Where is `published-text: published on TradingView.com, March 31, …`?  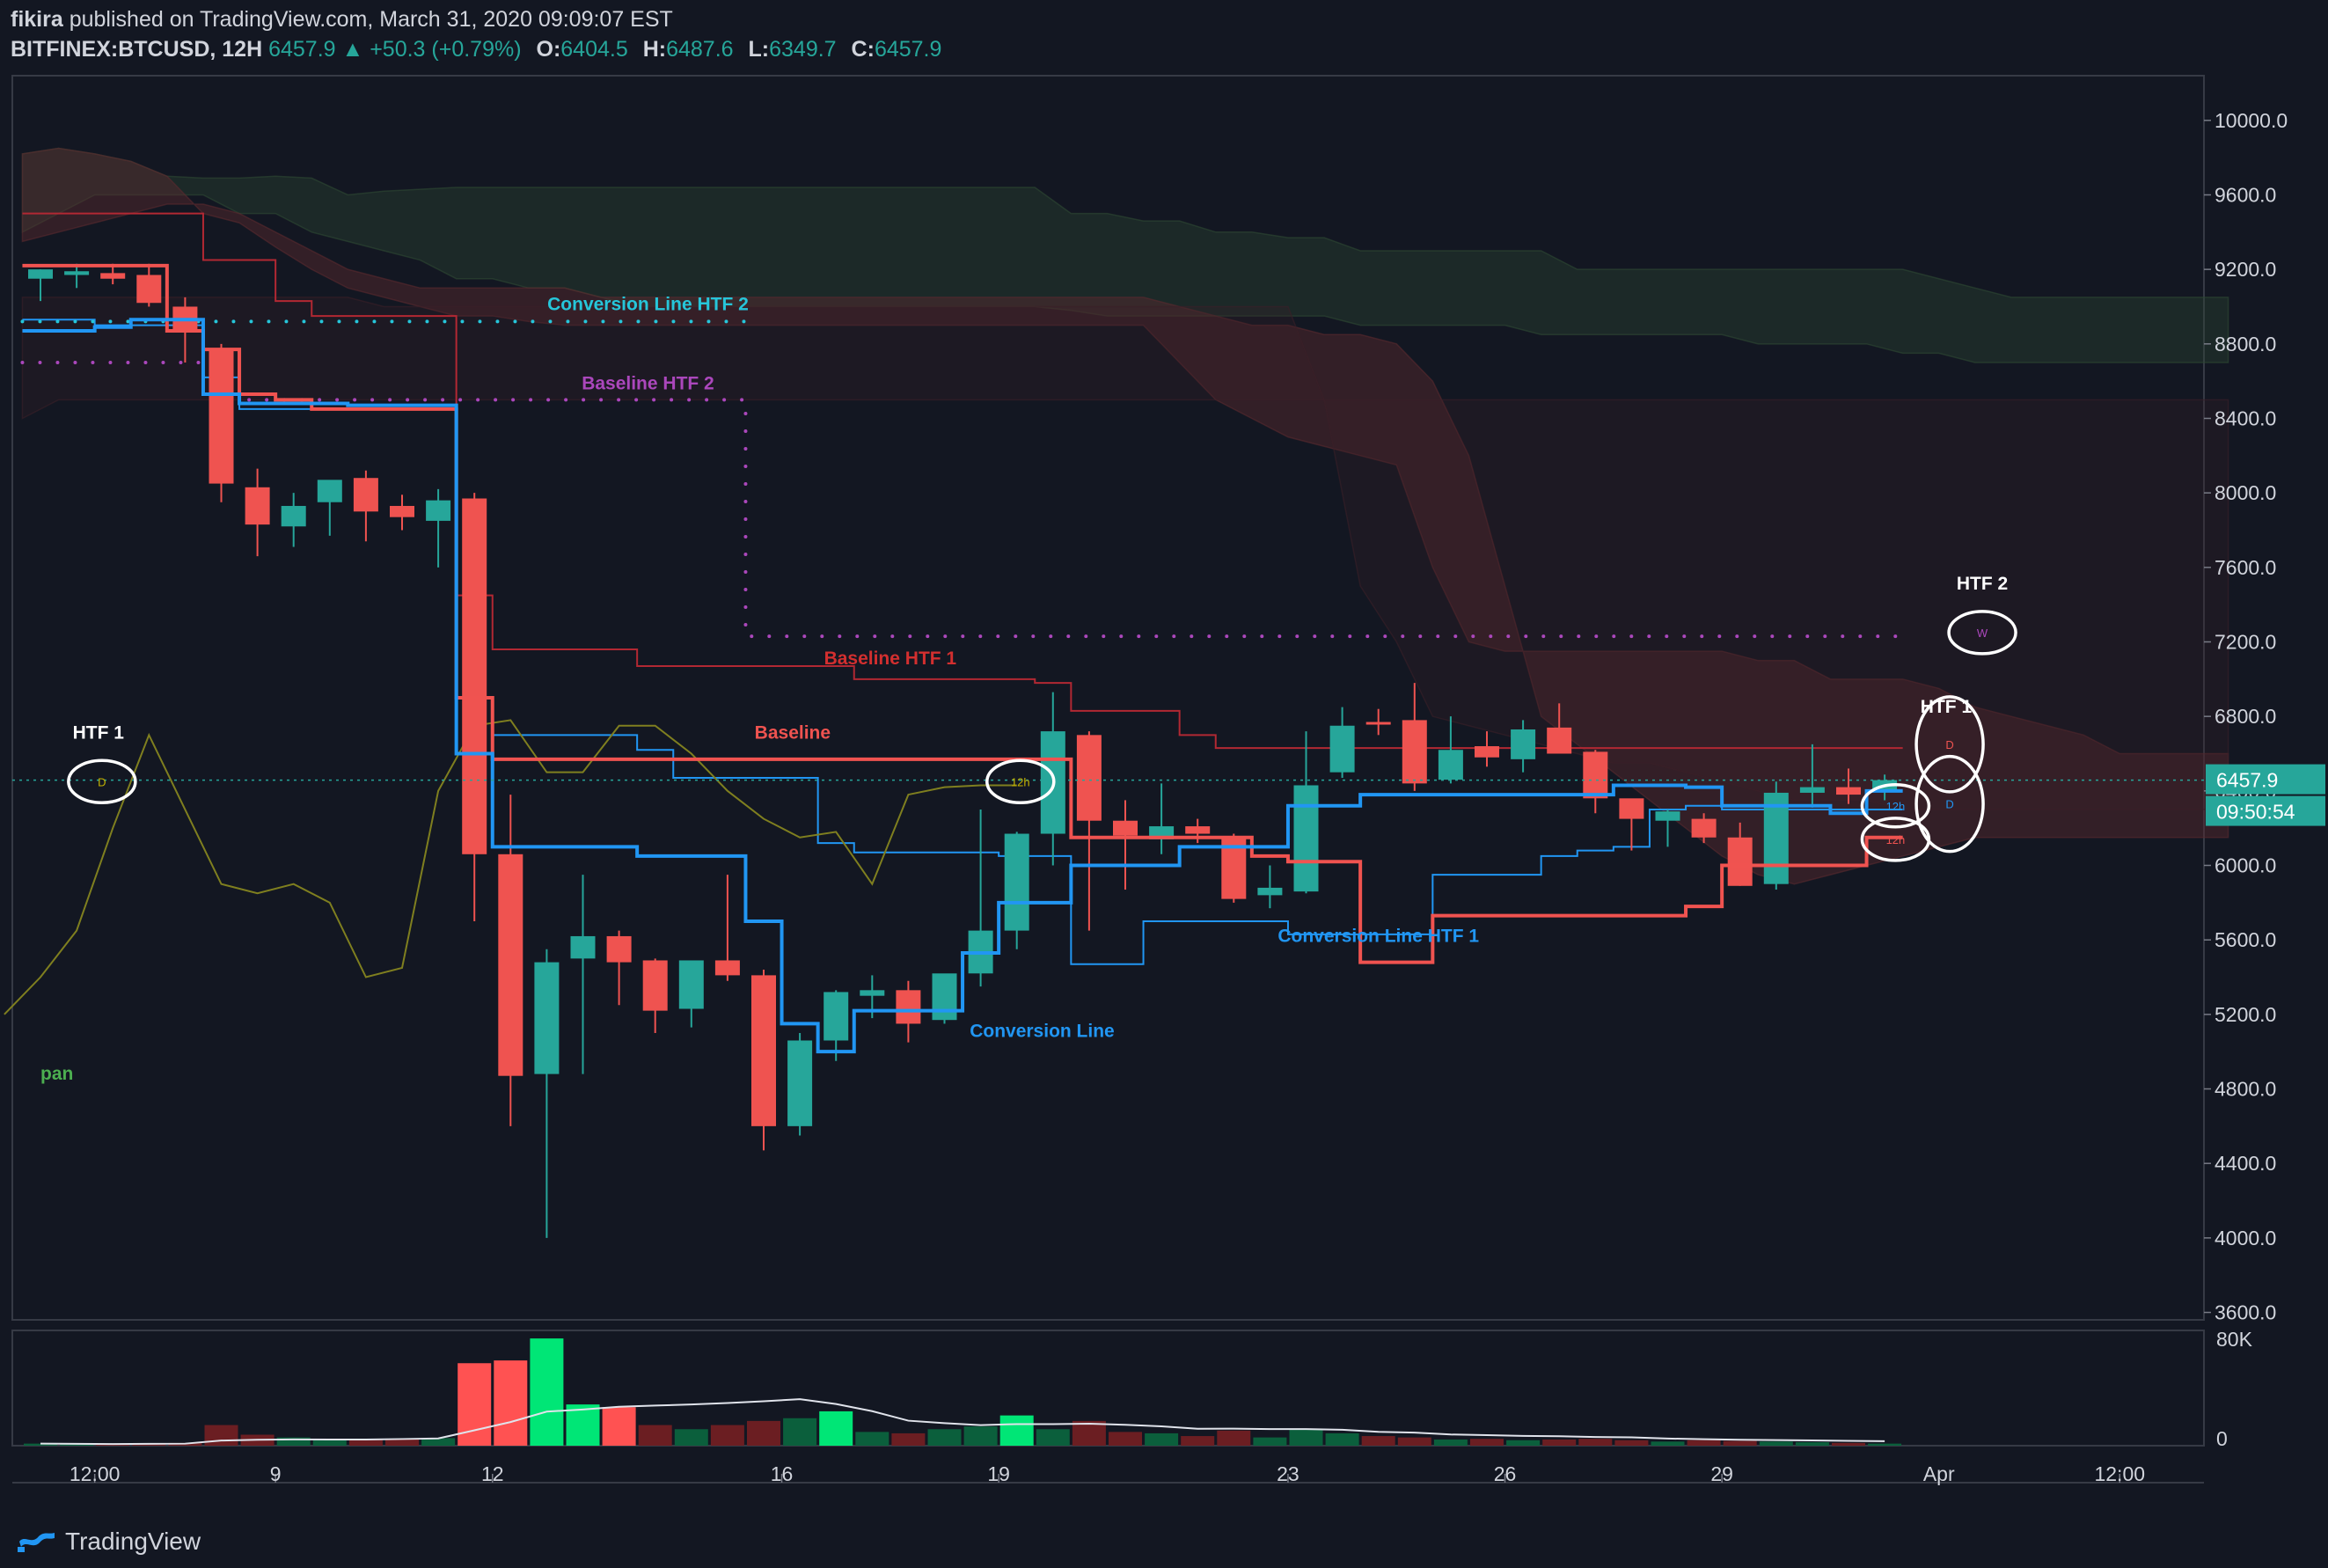
published-text: published on TradingView.com, March 31, … is located at coordinates (371, 20).